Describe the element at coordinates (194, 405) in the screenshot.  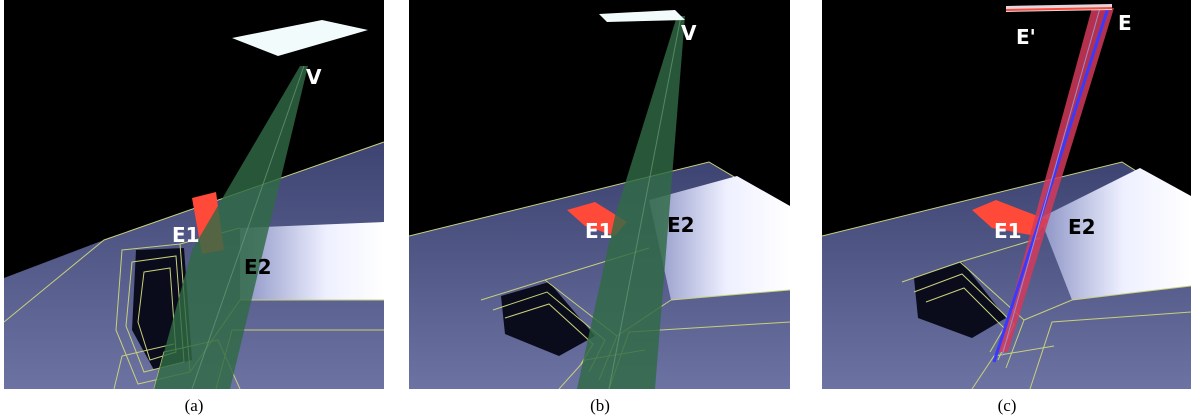
I see `caption-a: (a)` at that location.